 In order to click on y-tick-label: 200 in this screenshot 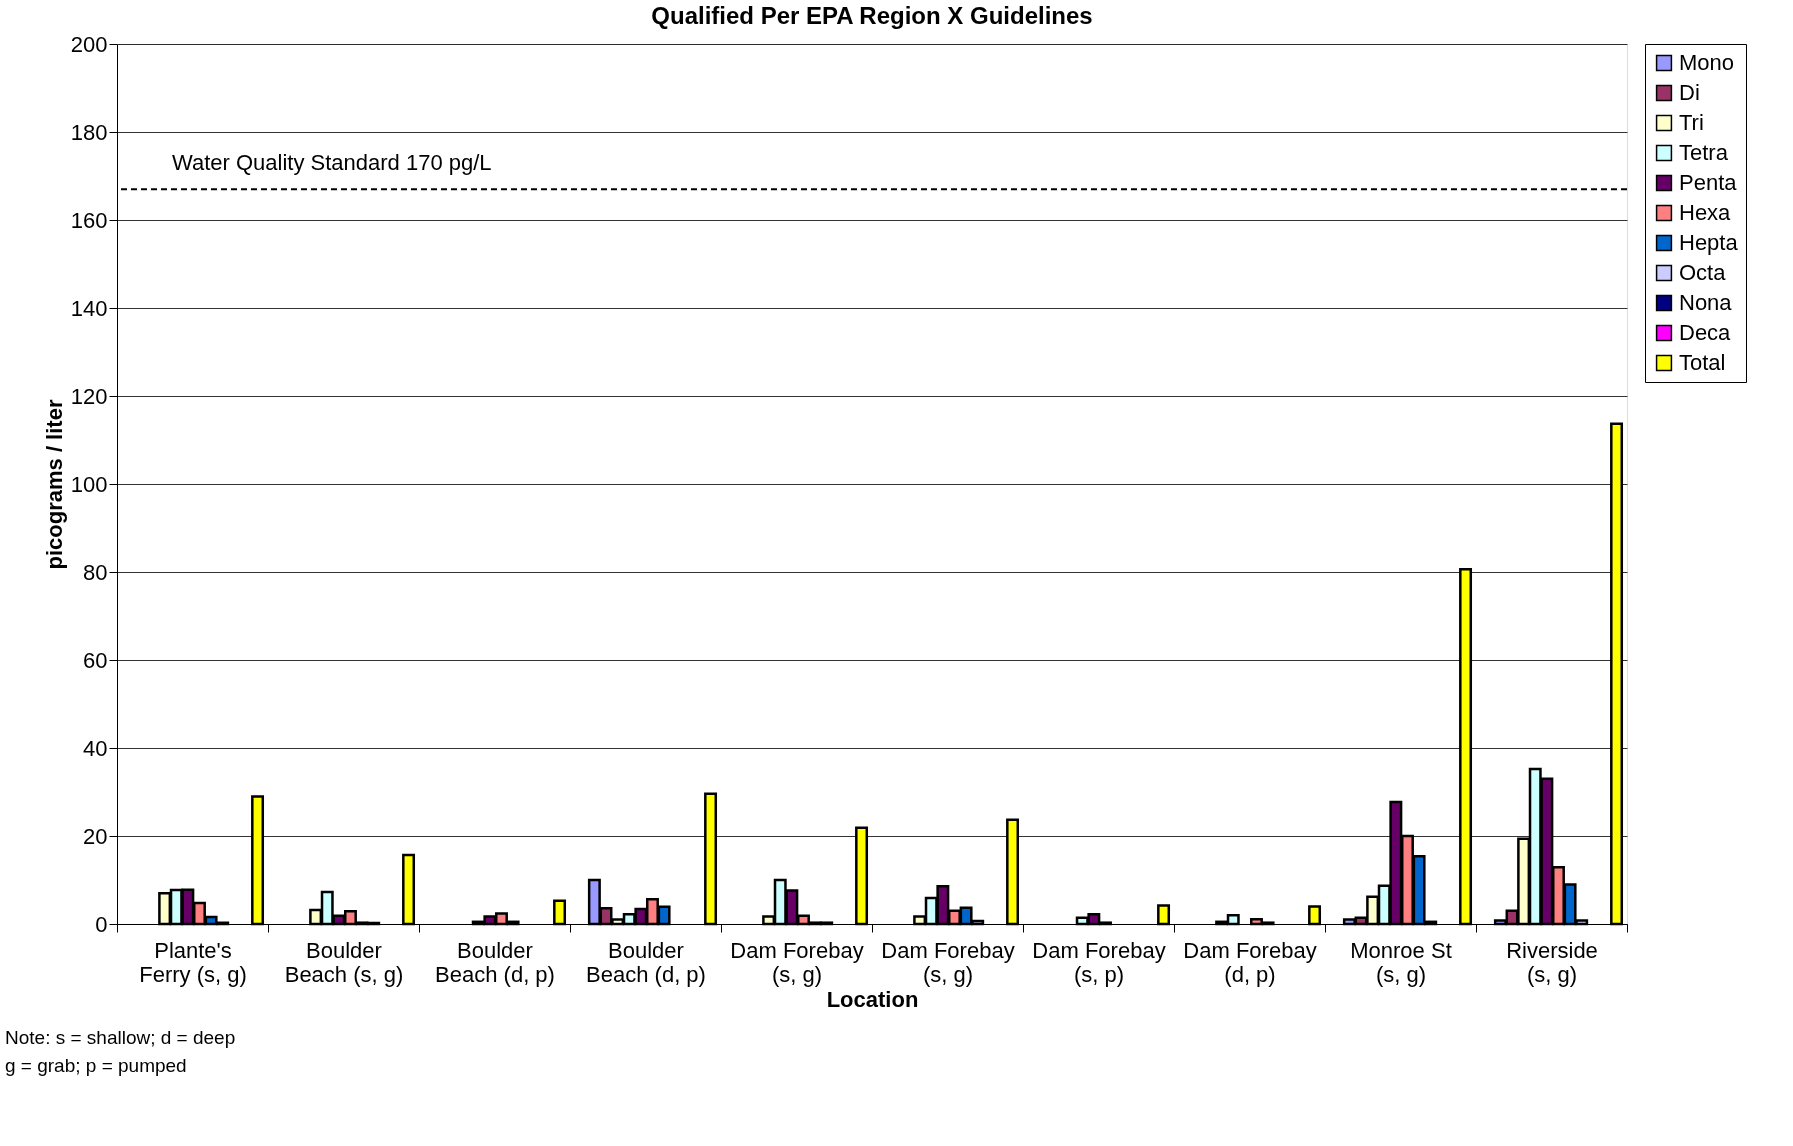, I will do `click(89, 44)`.